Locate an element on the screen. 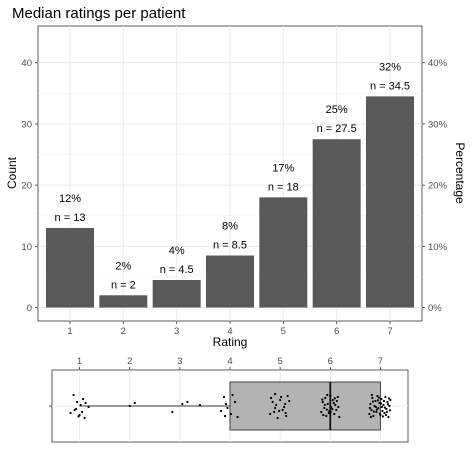 The height and width of the screenshot is (474, 474). y2-tick-label: 30% is located at coordinates (438, 124).